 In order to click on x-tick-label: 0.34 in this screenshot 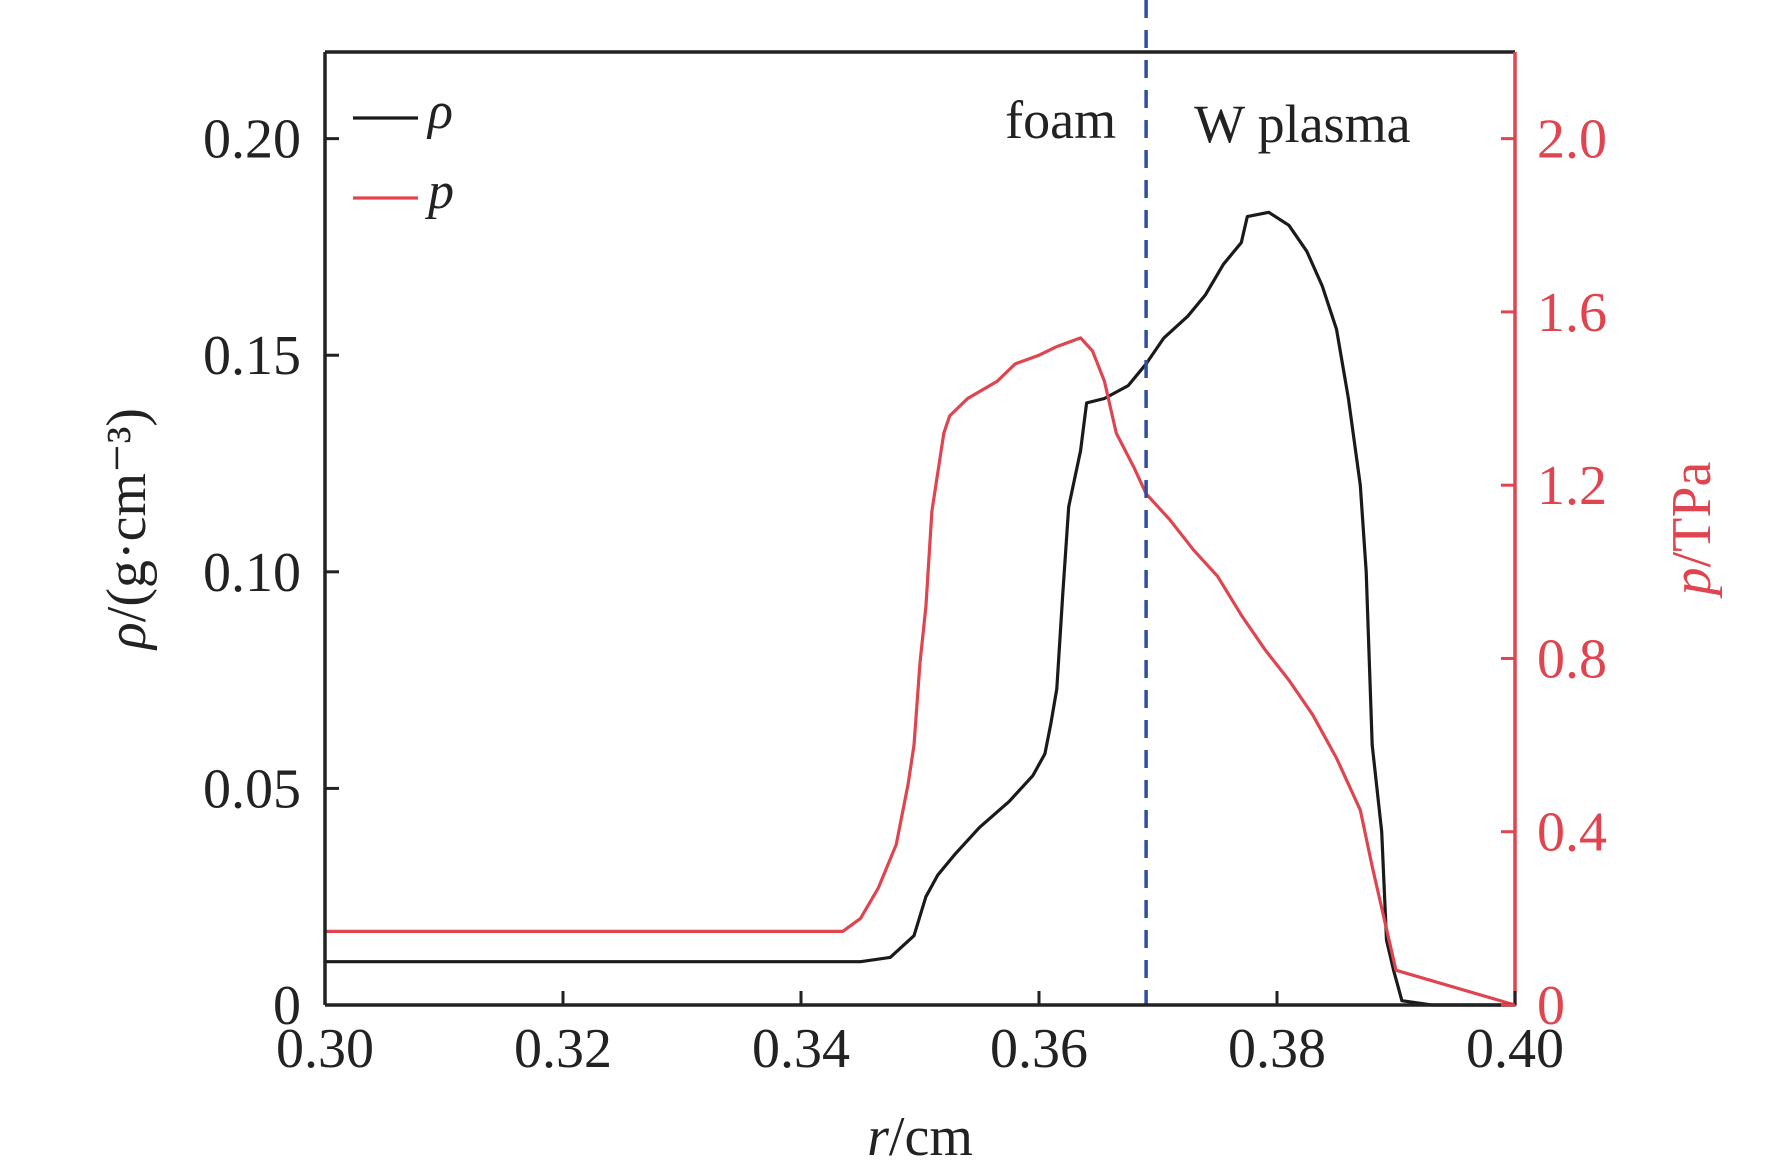, I will do `click(801, 1049)`.